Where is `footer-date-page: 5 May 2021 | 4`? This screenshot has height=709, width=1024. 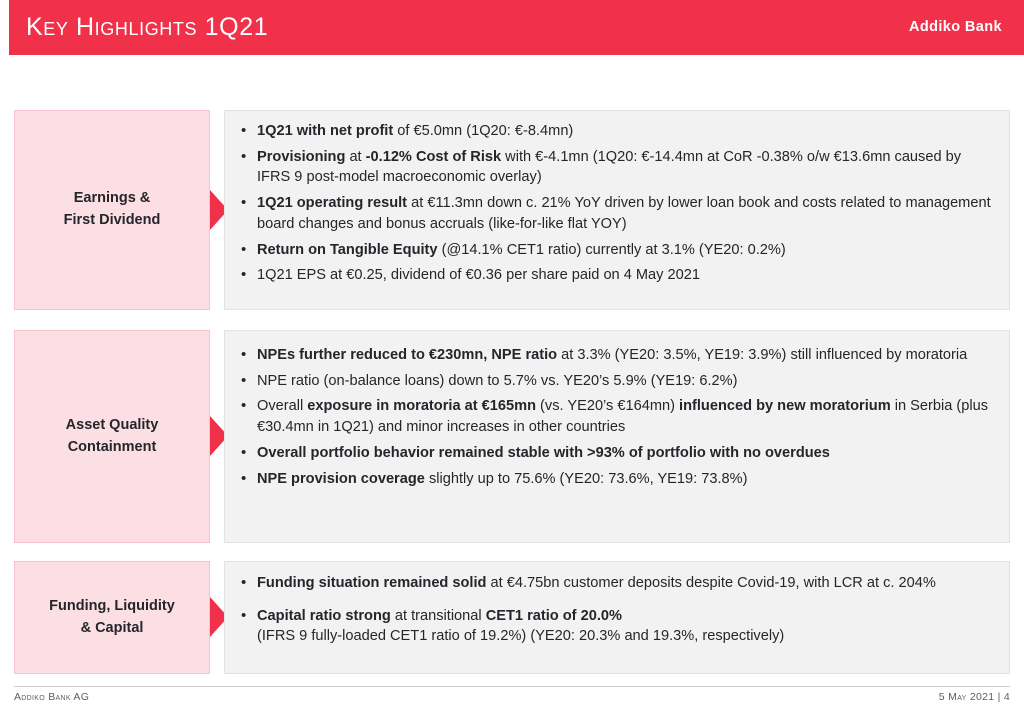
footer-date-page: 5 May 2021 | 4 is located at coordinates (974, 697).